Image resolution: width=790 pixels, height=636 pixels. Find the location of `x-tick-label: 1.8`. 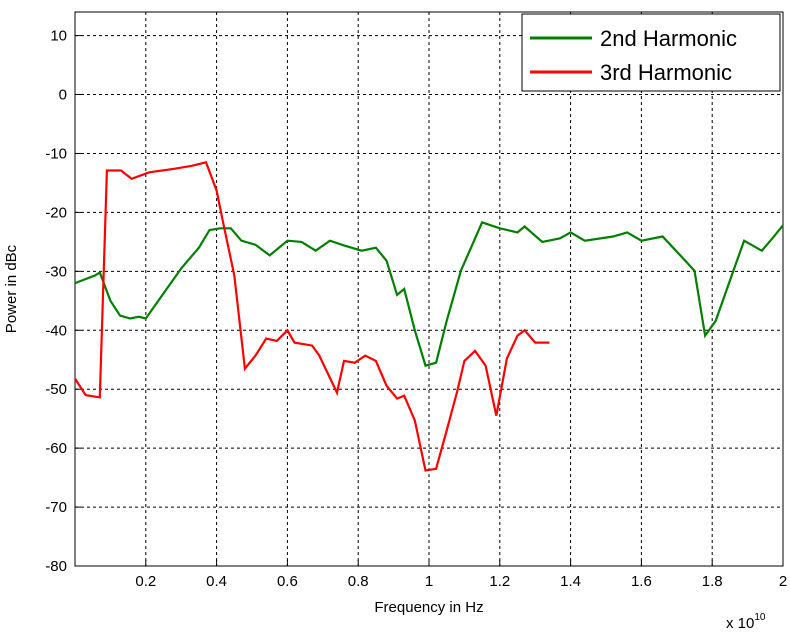

x-tick-label: 1.8 is located at coordinates (712, 581).